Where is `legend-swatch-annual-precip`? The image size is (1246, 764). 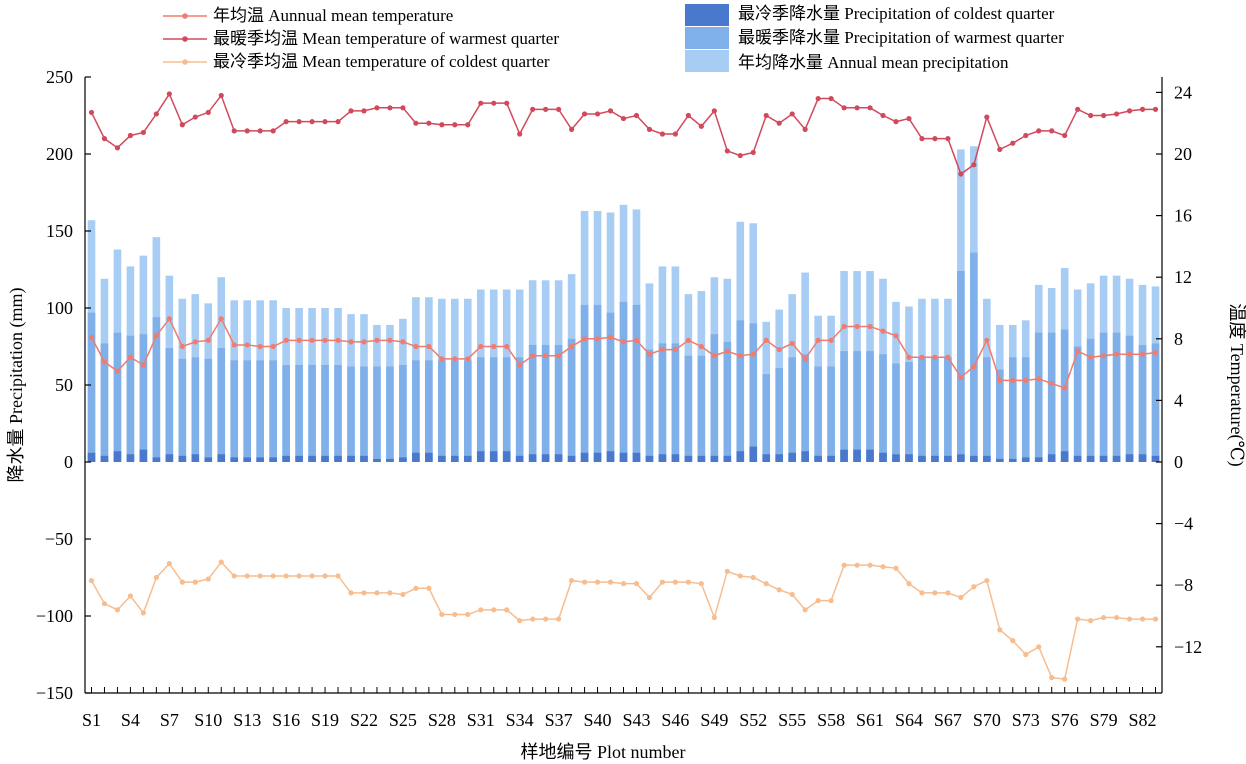
legend-swatch-annual-precip is located at coordinates (707, 61).